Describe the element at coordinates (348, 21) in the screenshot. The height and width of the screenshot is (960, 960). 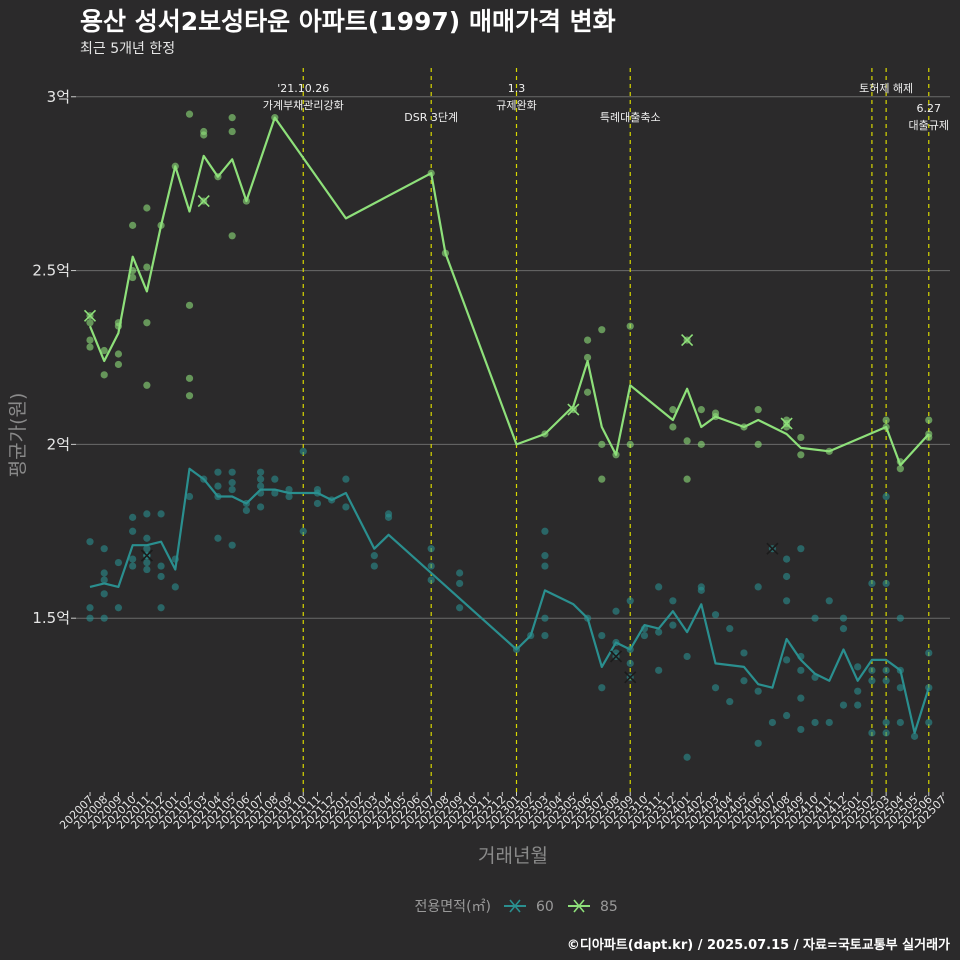
I see `chart-title: 용산 성서2보성타운 아파트(1997) 매매가격 변화` at that location.